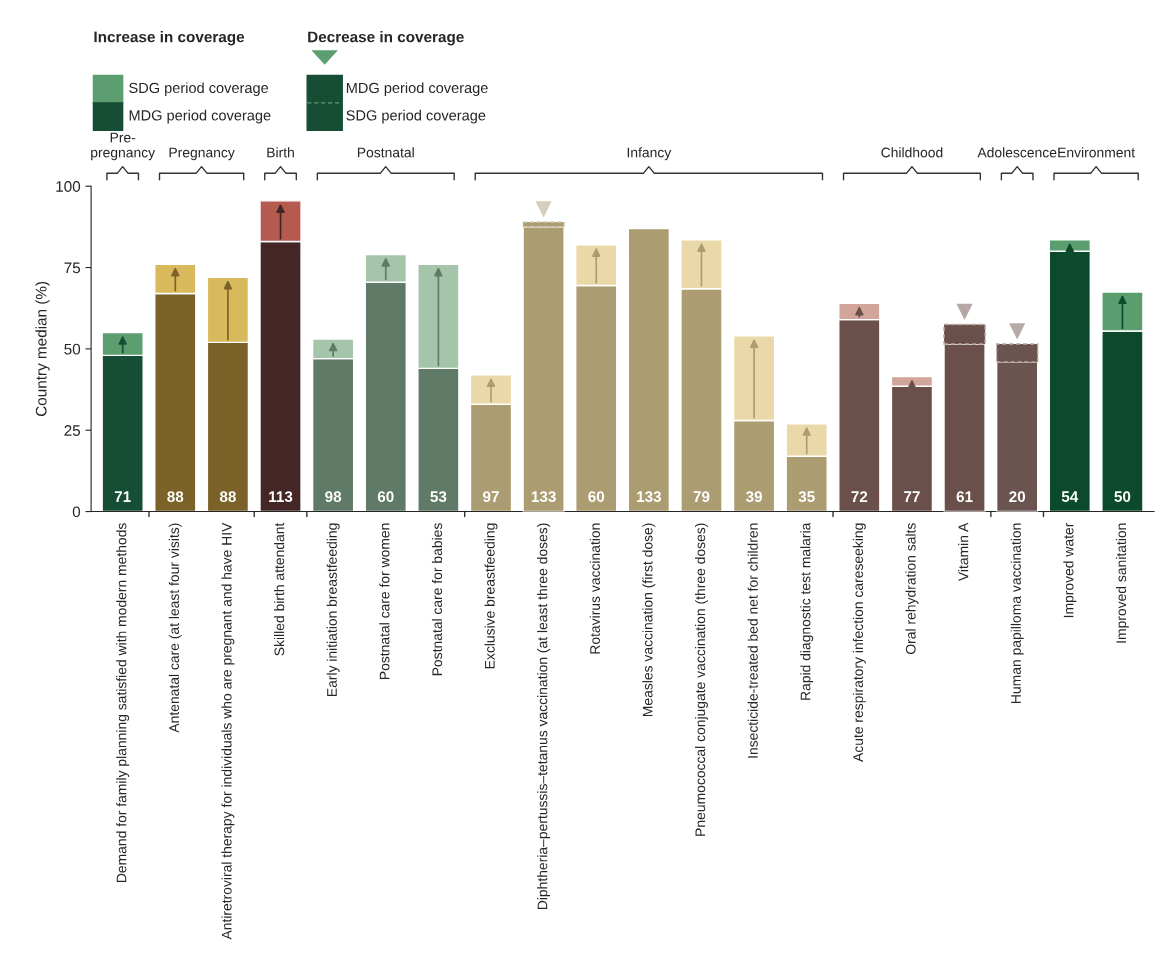  What do you see at coordinates (912, 496) in the screenshot?
I see `annotation: 77` at bounding box center [912, 496].